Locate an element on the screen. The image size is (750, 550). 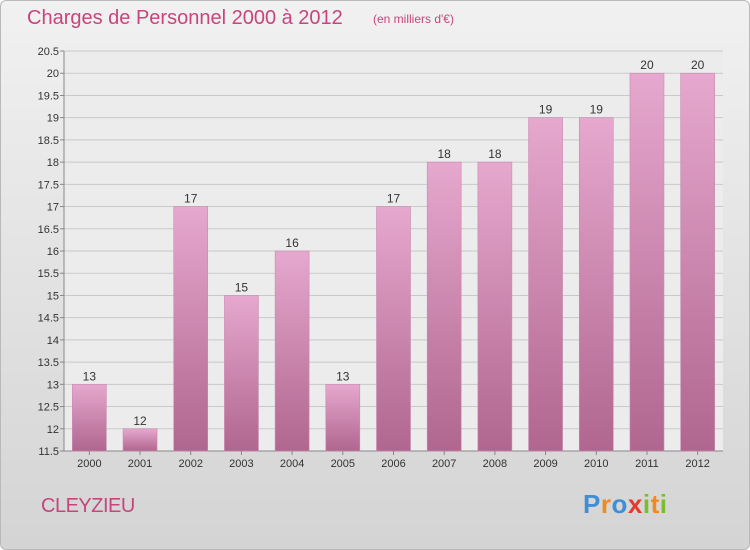
chart-unit: (en milliers d'€) is located at coordinates (413, 19).